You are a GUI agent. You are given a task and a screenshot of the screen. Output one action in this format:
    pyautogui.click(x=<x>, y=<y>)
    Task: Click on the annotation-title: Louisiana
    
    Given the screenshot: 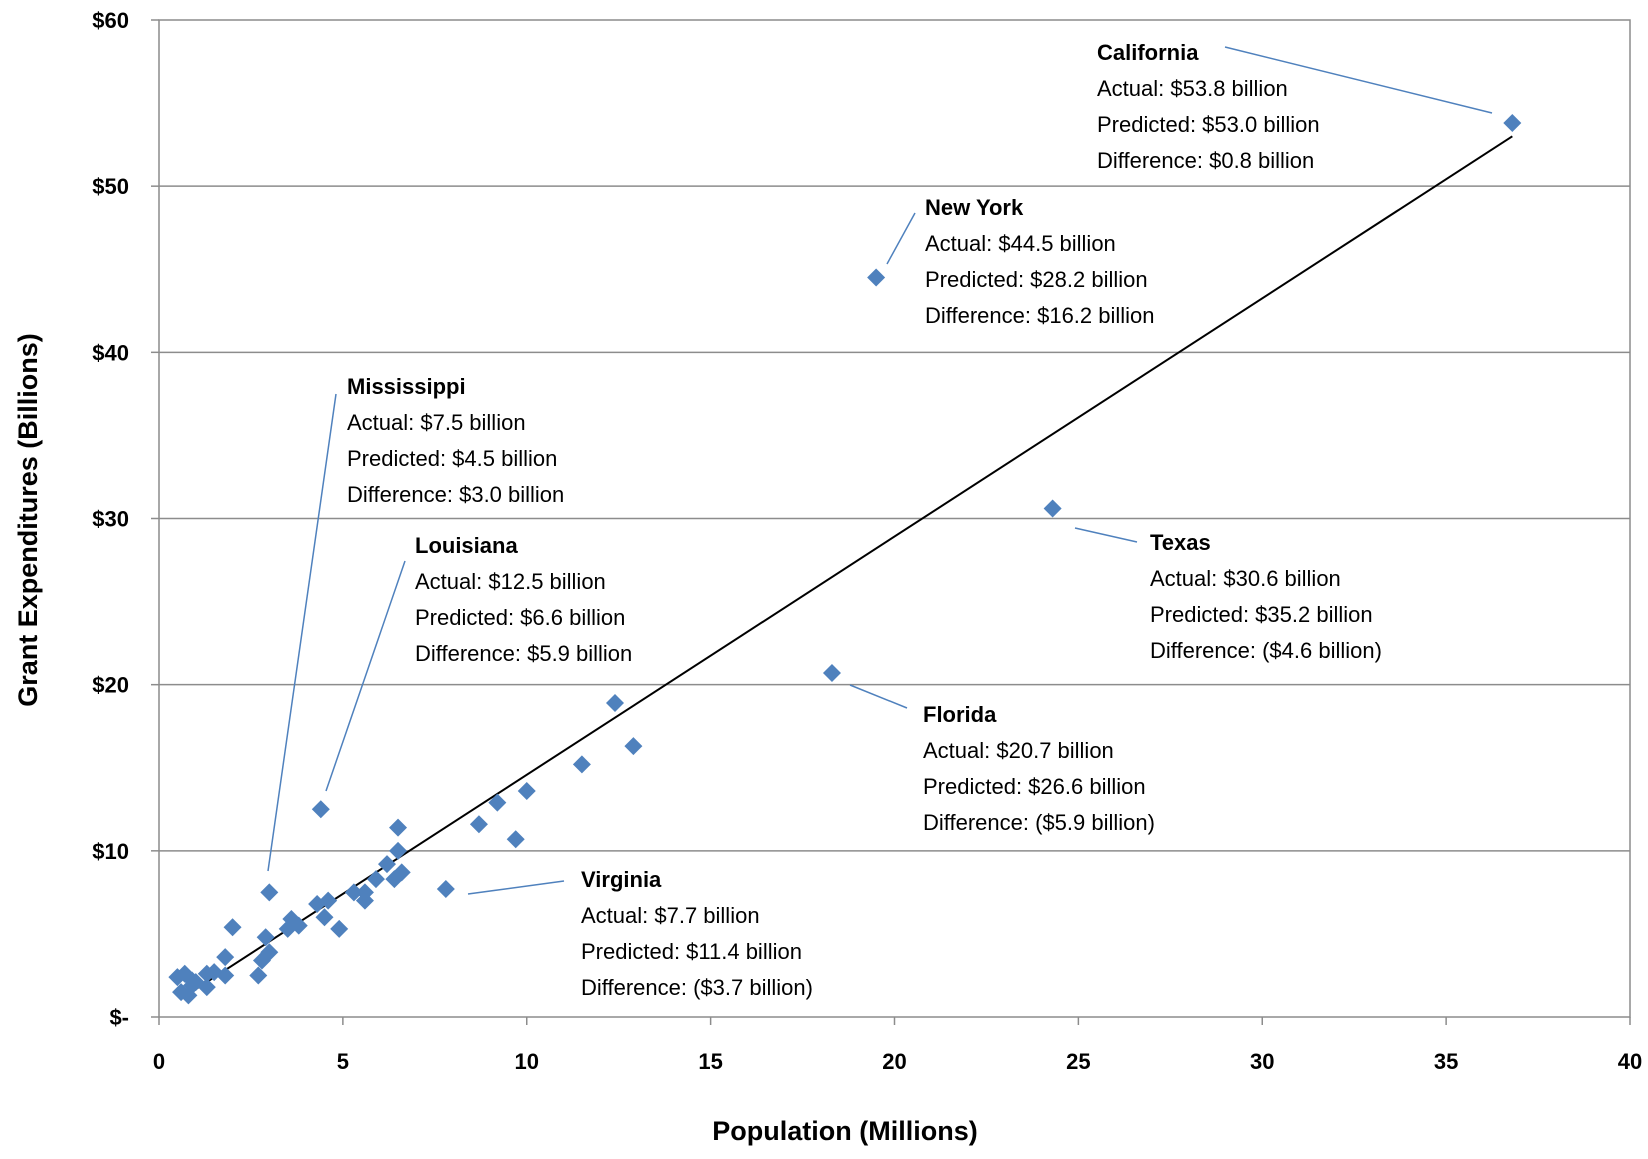 What is the action you would take?
    pyautogui.click(x=466, y=545)
    